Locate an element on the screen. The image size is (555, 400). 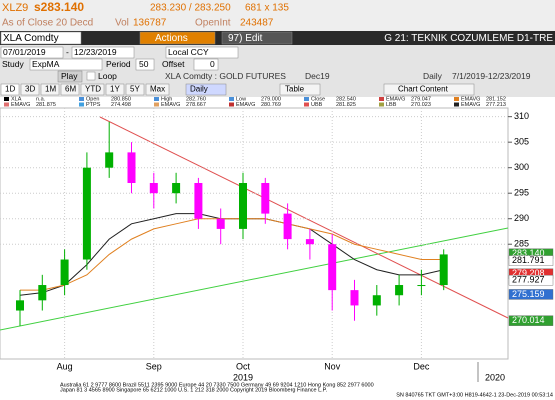
chart-name: XLA Comdty : GOLD FUTURES is located at coordinates (225, 76).